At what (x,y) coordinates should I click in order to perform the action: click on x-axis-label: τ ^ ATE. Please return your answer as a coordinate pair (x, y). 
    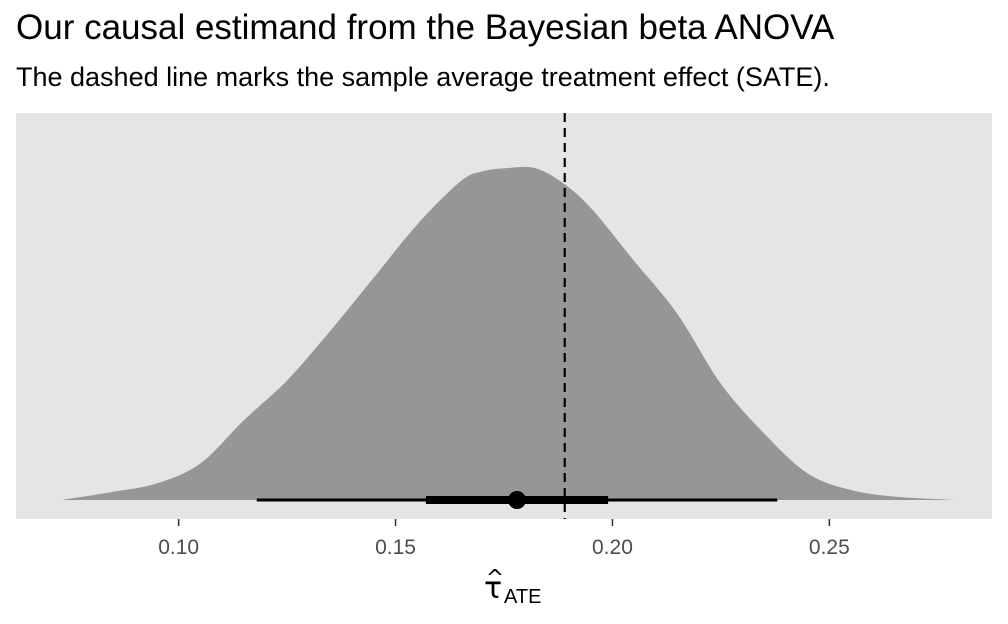
    Looking at the image, I should click on (512, 587).